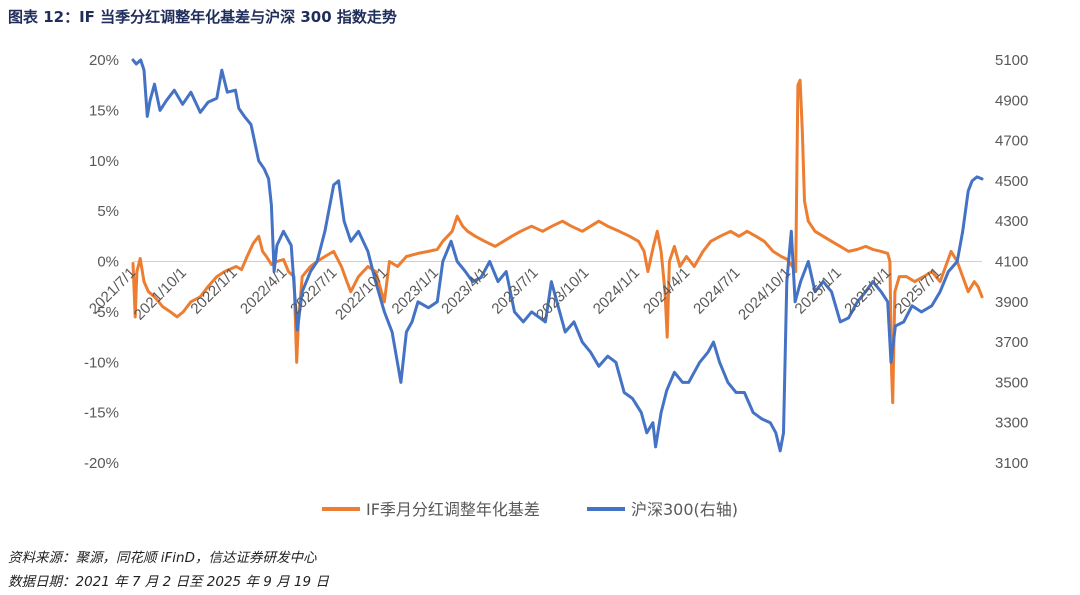 This screenshot has height=595, width=1080. I want to click on date-range-note: 数据日期：2021 年 7 月 2 日至 2025 年 9 月 19 日, so click(168, 582).